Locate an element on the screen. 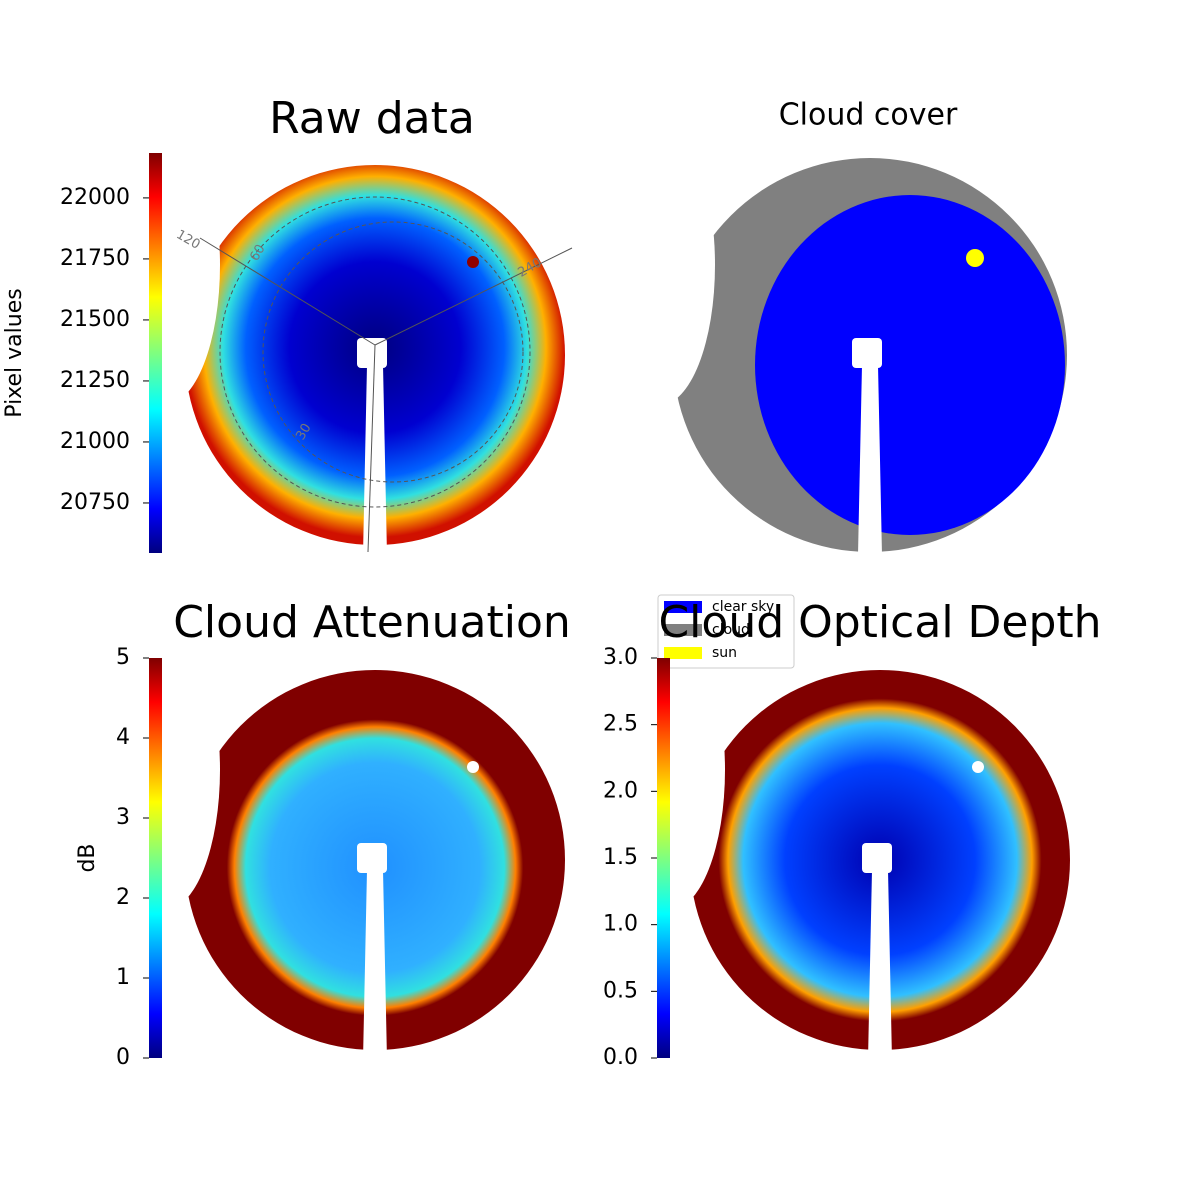 Image resolution: width=1200 pixels, height=1200 pixels. colorbar-tick-label: 2.5 is located at coordinates (620, 724).